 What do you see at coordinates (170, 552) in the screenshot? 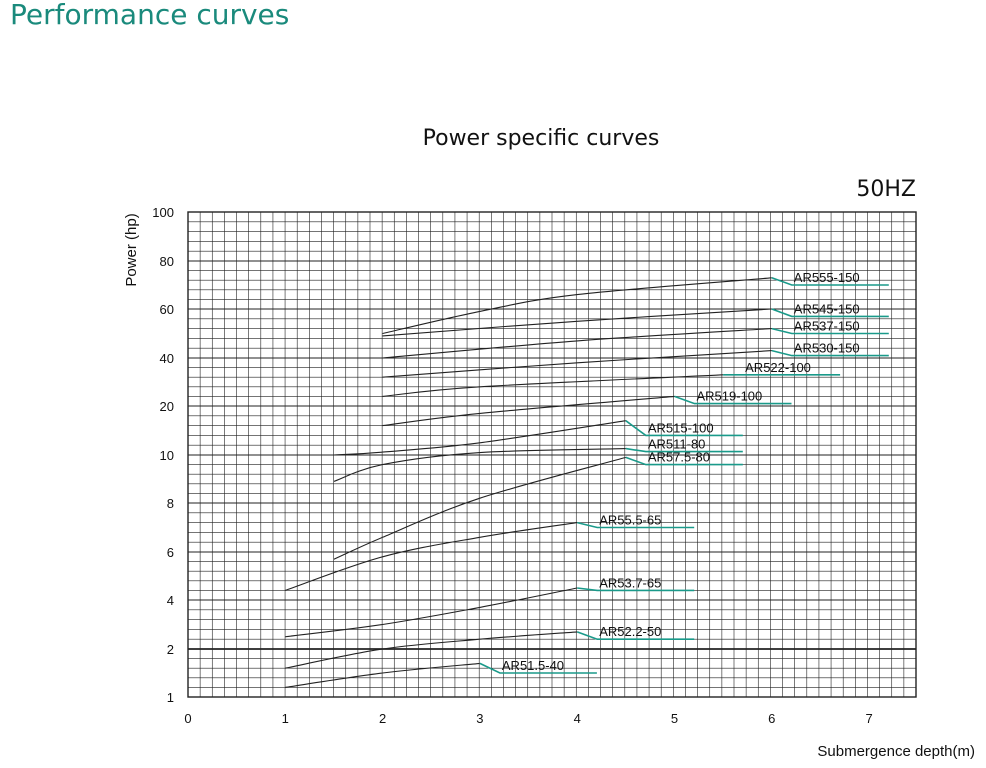
I see `y-tick-label: 6` at bounding box center [170, 552].